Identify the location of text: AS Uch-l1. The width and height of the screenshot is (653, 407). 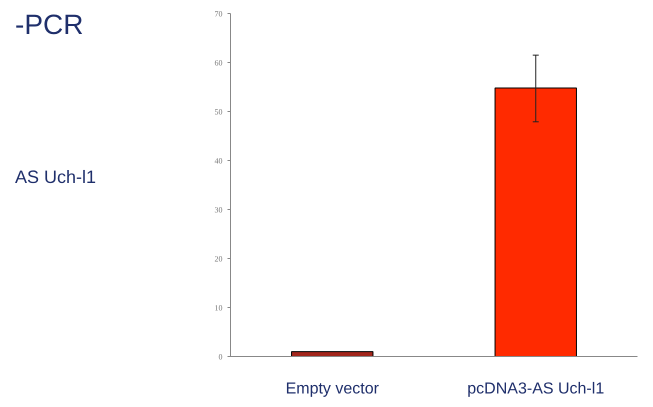
(55, 177).